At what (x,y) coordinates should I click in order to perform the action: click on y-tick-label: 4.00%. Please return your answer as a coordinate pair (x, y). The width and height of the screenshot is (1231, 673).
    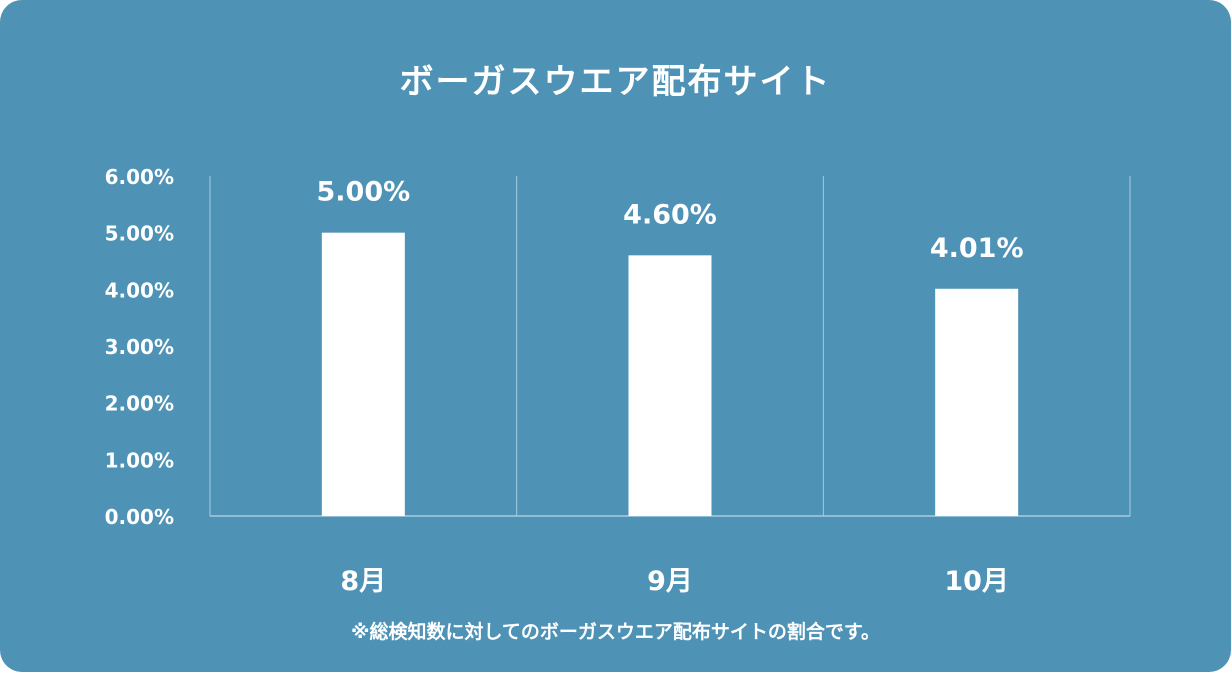
    Looking at the image, I should click on (139, 290).